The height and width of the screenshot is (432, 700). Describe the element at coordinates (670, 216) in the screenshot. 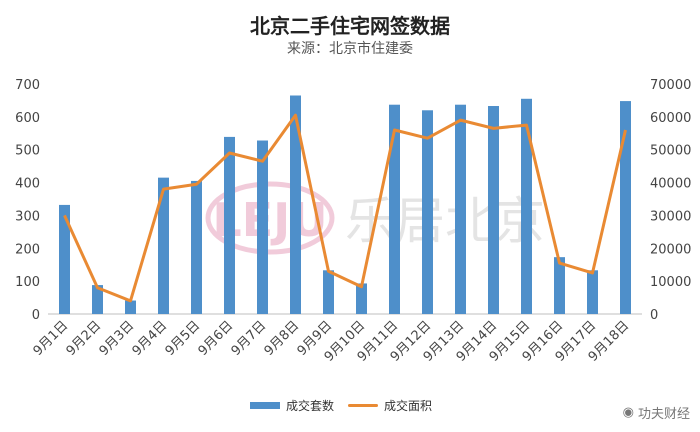

I see `y-tick-label-right: 30000` at that location.